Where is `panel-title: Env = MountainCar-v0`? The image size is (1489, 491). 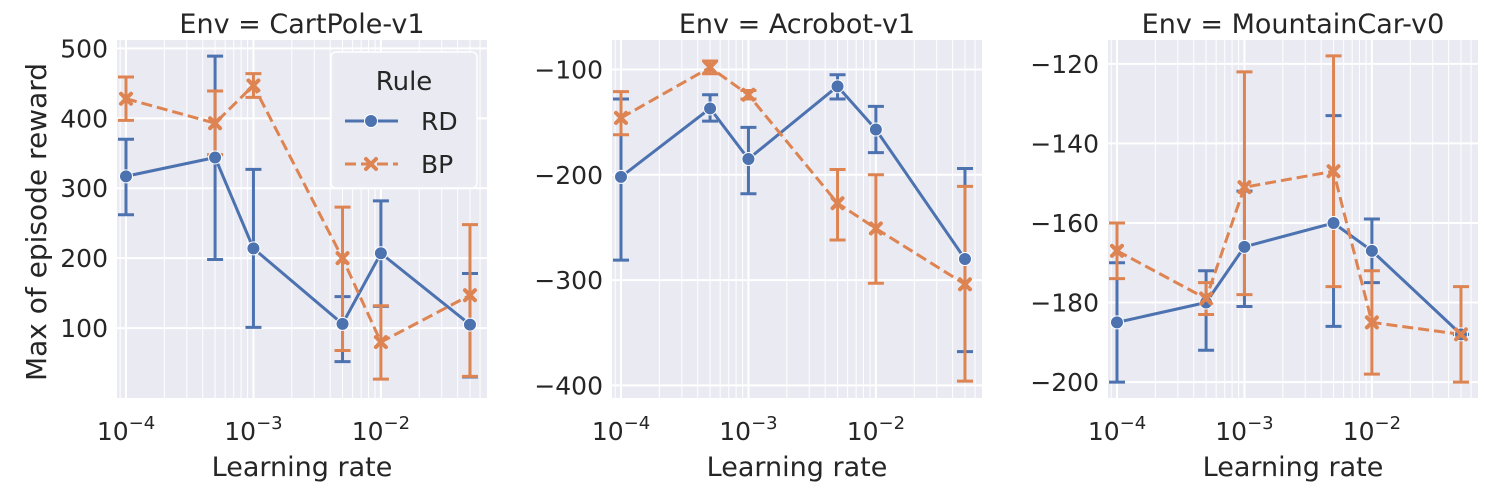
panel-title: Env = MountainCar-v0 is located at coordinates (1293, 24).